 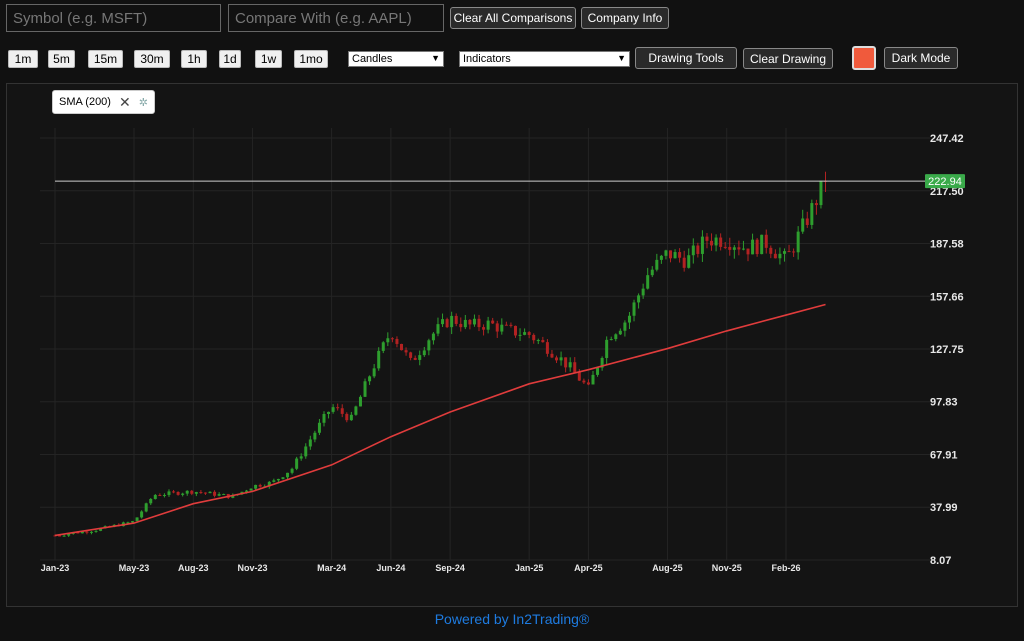 I want to click on indicator-chip-sma: SMA (200) ✕ ✲, so click(x=103, y=102).